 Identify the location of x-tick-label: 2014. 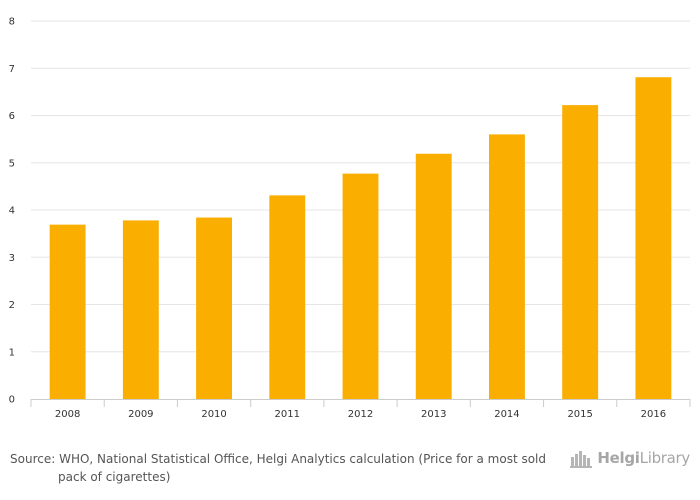
(506, 414).